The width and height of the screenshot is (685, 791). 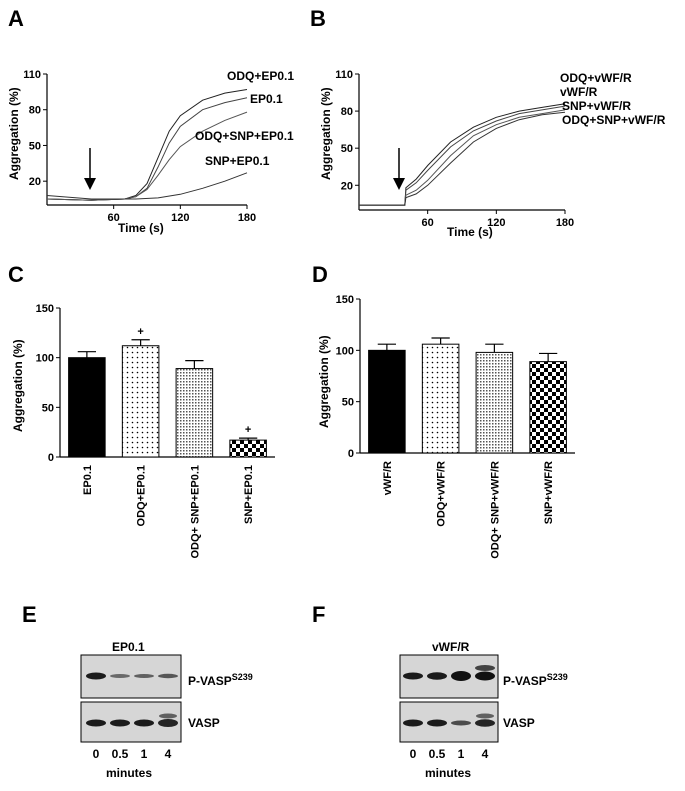 I want to click on panel-d-label: D, so click(x=320, y=274).